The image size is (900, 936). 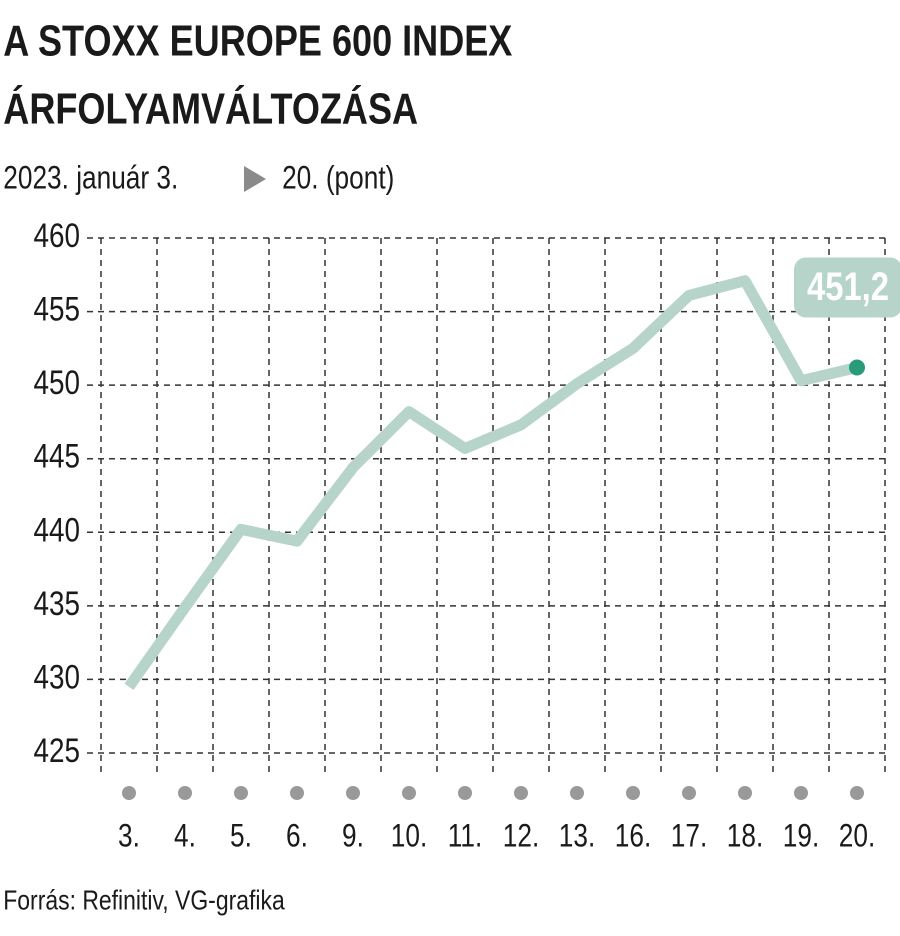 I want to click on y-tick-group: 440, so click(x=56, y=530).